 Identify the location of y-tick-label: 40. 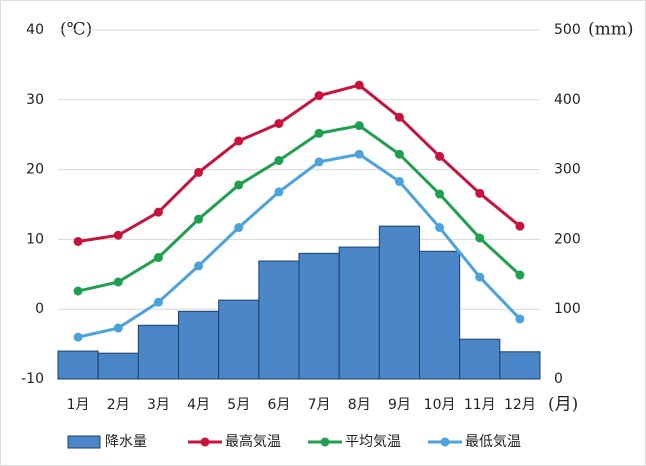
(35, 30).